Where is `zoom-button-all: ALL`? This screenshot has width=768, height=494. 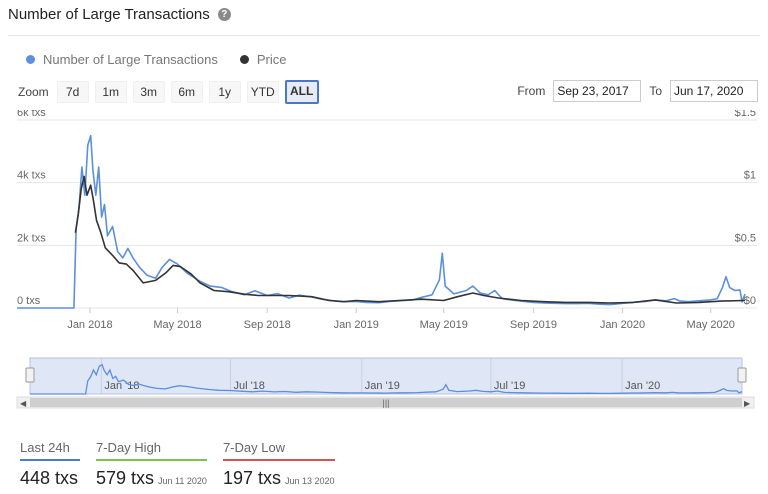 zoom-button-all: ALL is located at coordinates (301, 92).